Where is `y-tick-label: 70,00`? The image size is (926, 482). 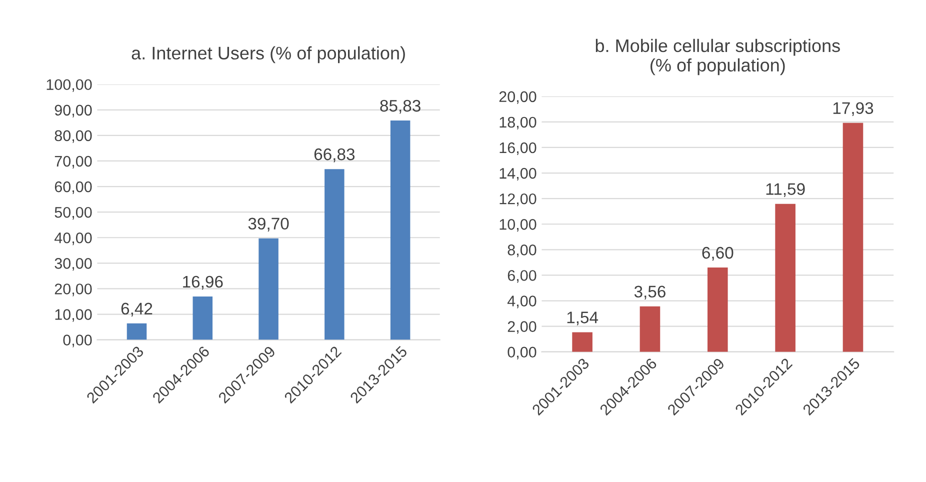
y-tick-label: 70,00 is located at coordinates (73, 162).